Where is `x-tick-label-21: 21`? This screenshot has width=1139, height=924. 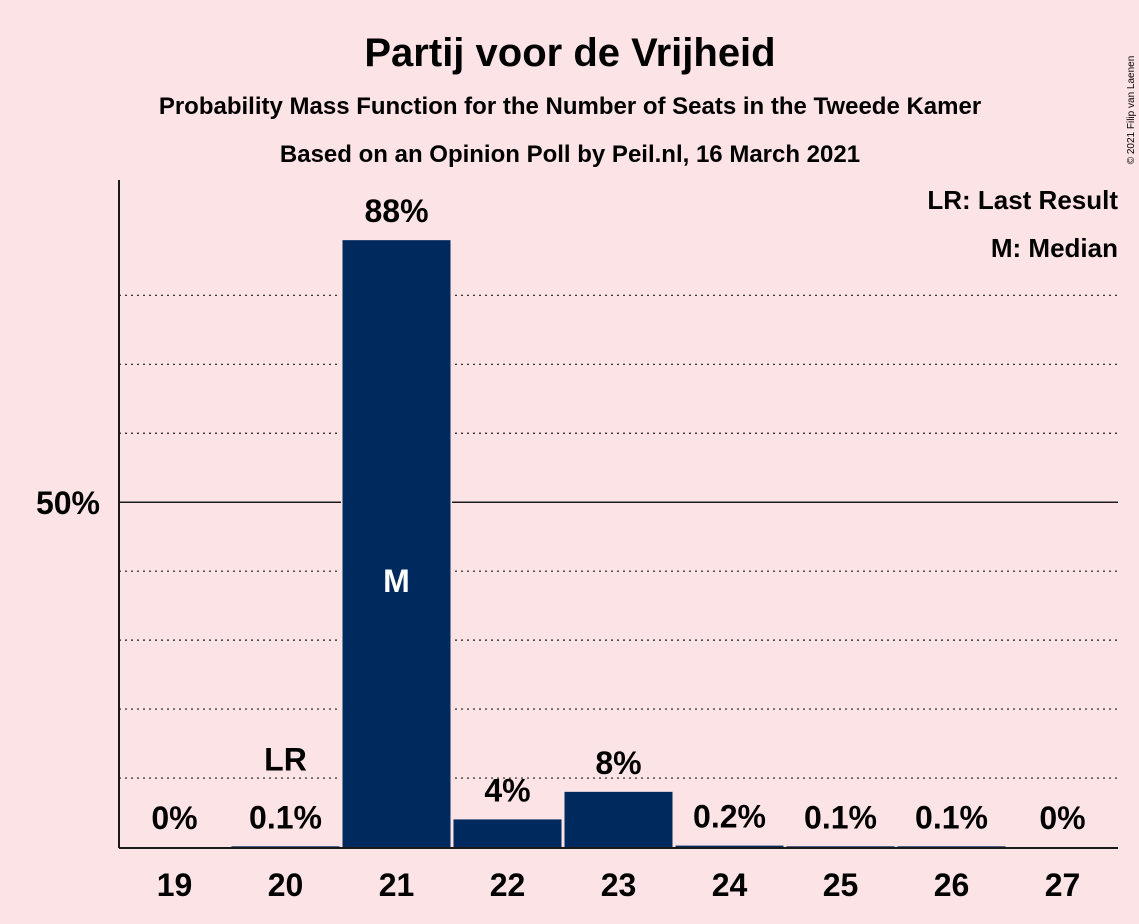 x-tick-label-21: 21 is located at coordinates (397, 885).